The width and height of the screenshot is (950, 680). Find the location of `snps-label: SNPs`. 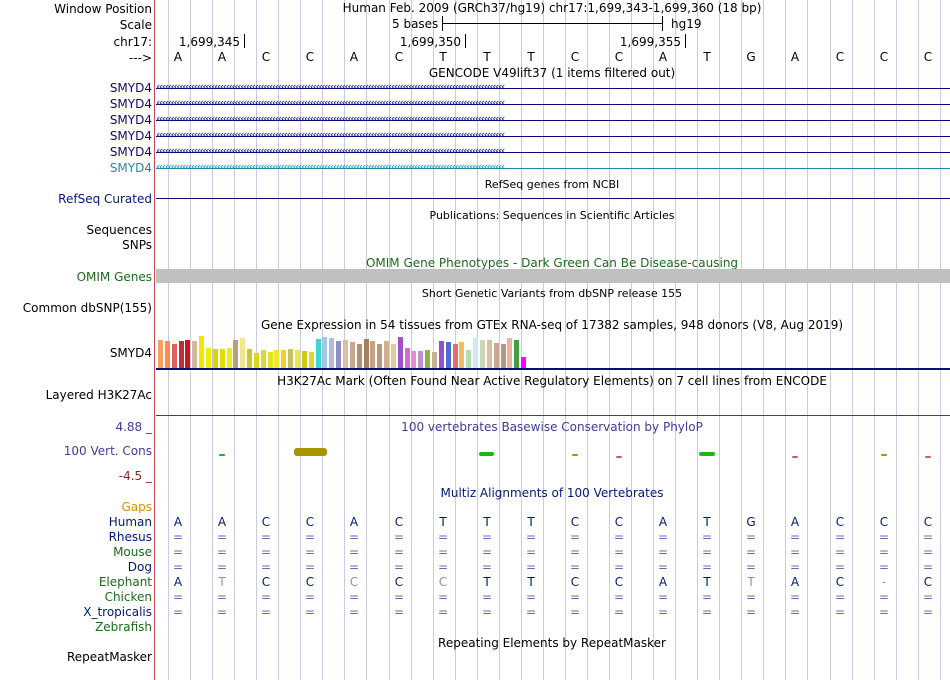

snps-label: SNPs is located at coordinates (137, 245).